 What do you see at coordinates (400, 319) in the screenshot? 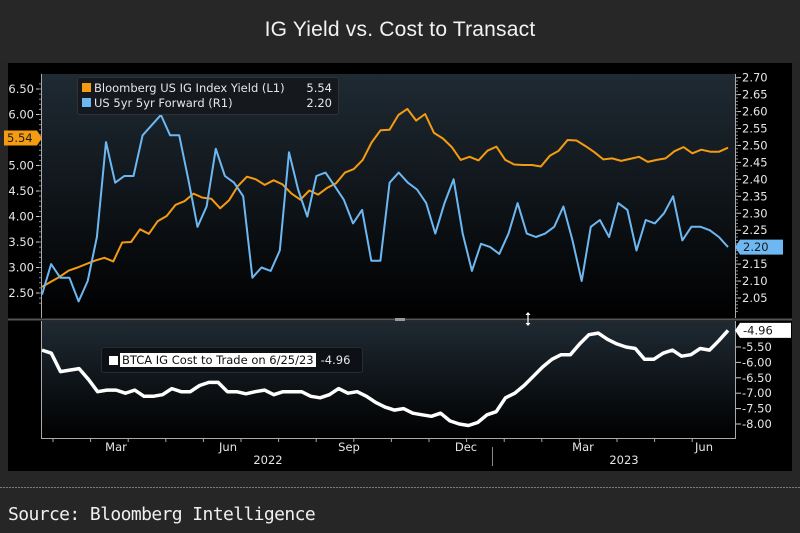
I see `panel-separator-grip` at bounding box center [400, 319].